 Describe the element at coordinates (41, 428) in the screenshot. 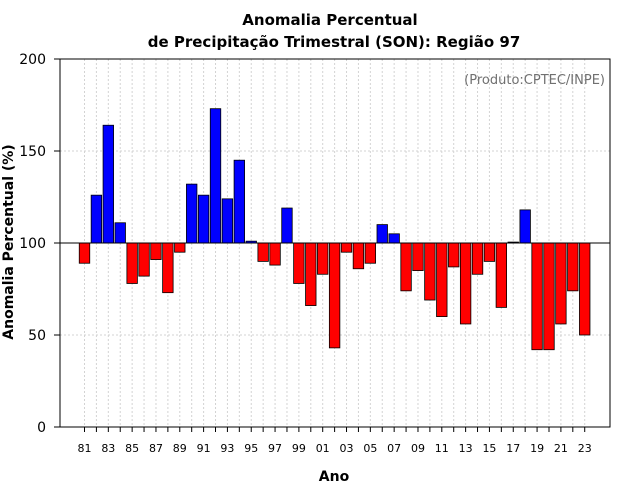

I see `y-tick-label: 0` at that location.